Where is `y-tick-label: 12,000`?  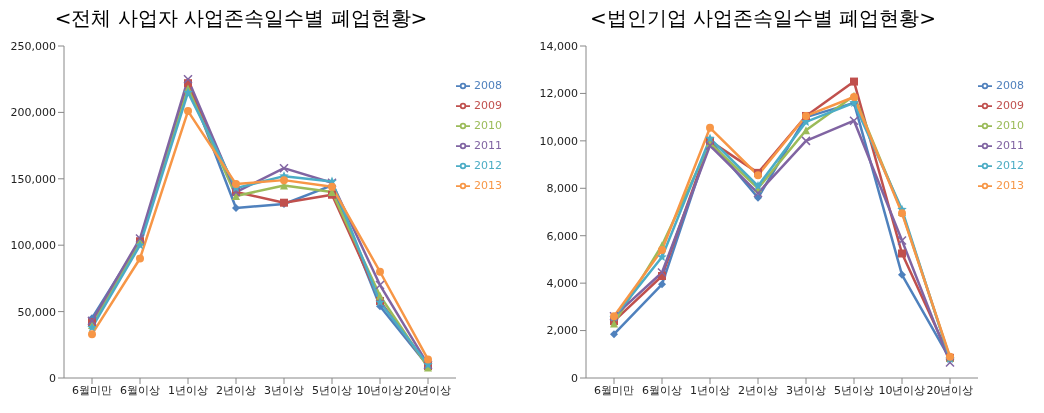
y-tick-label: 12,000 is located at coordinates (558, 94).